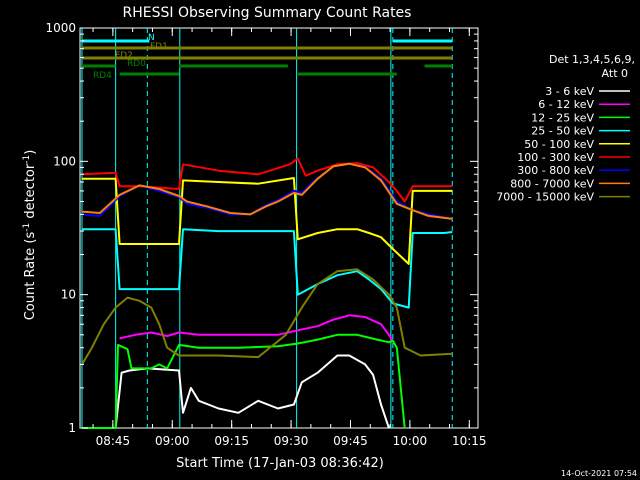 This screenshot has height=480, width=640. Describe the element at coordinates (30, 276) in the screenshot. I see `y-axis-label-part1: Count Rate (s` at that location.